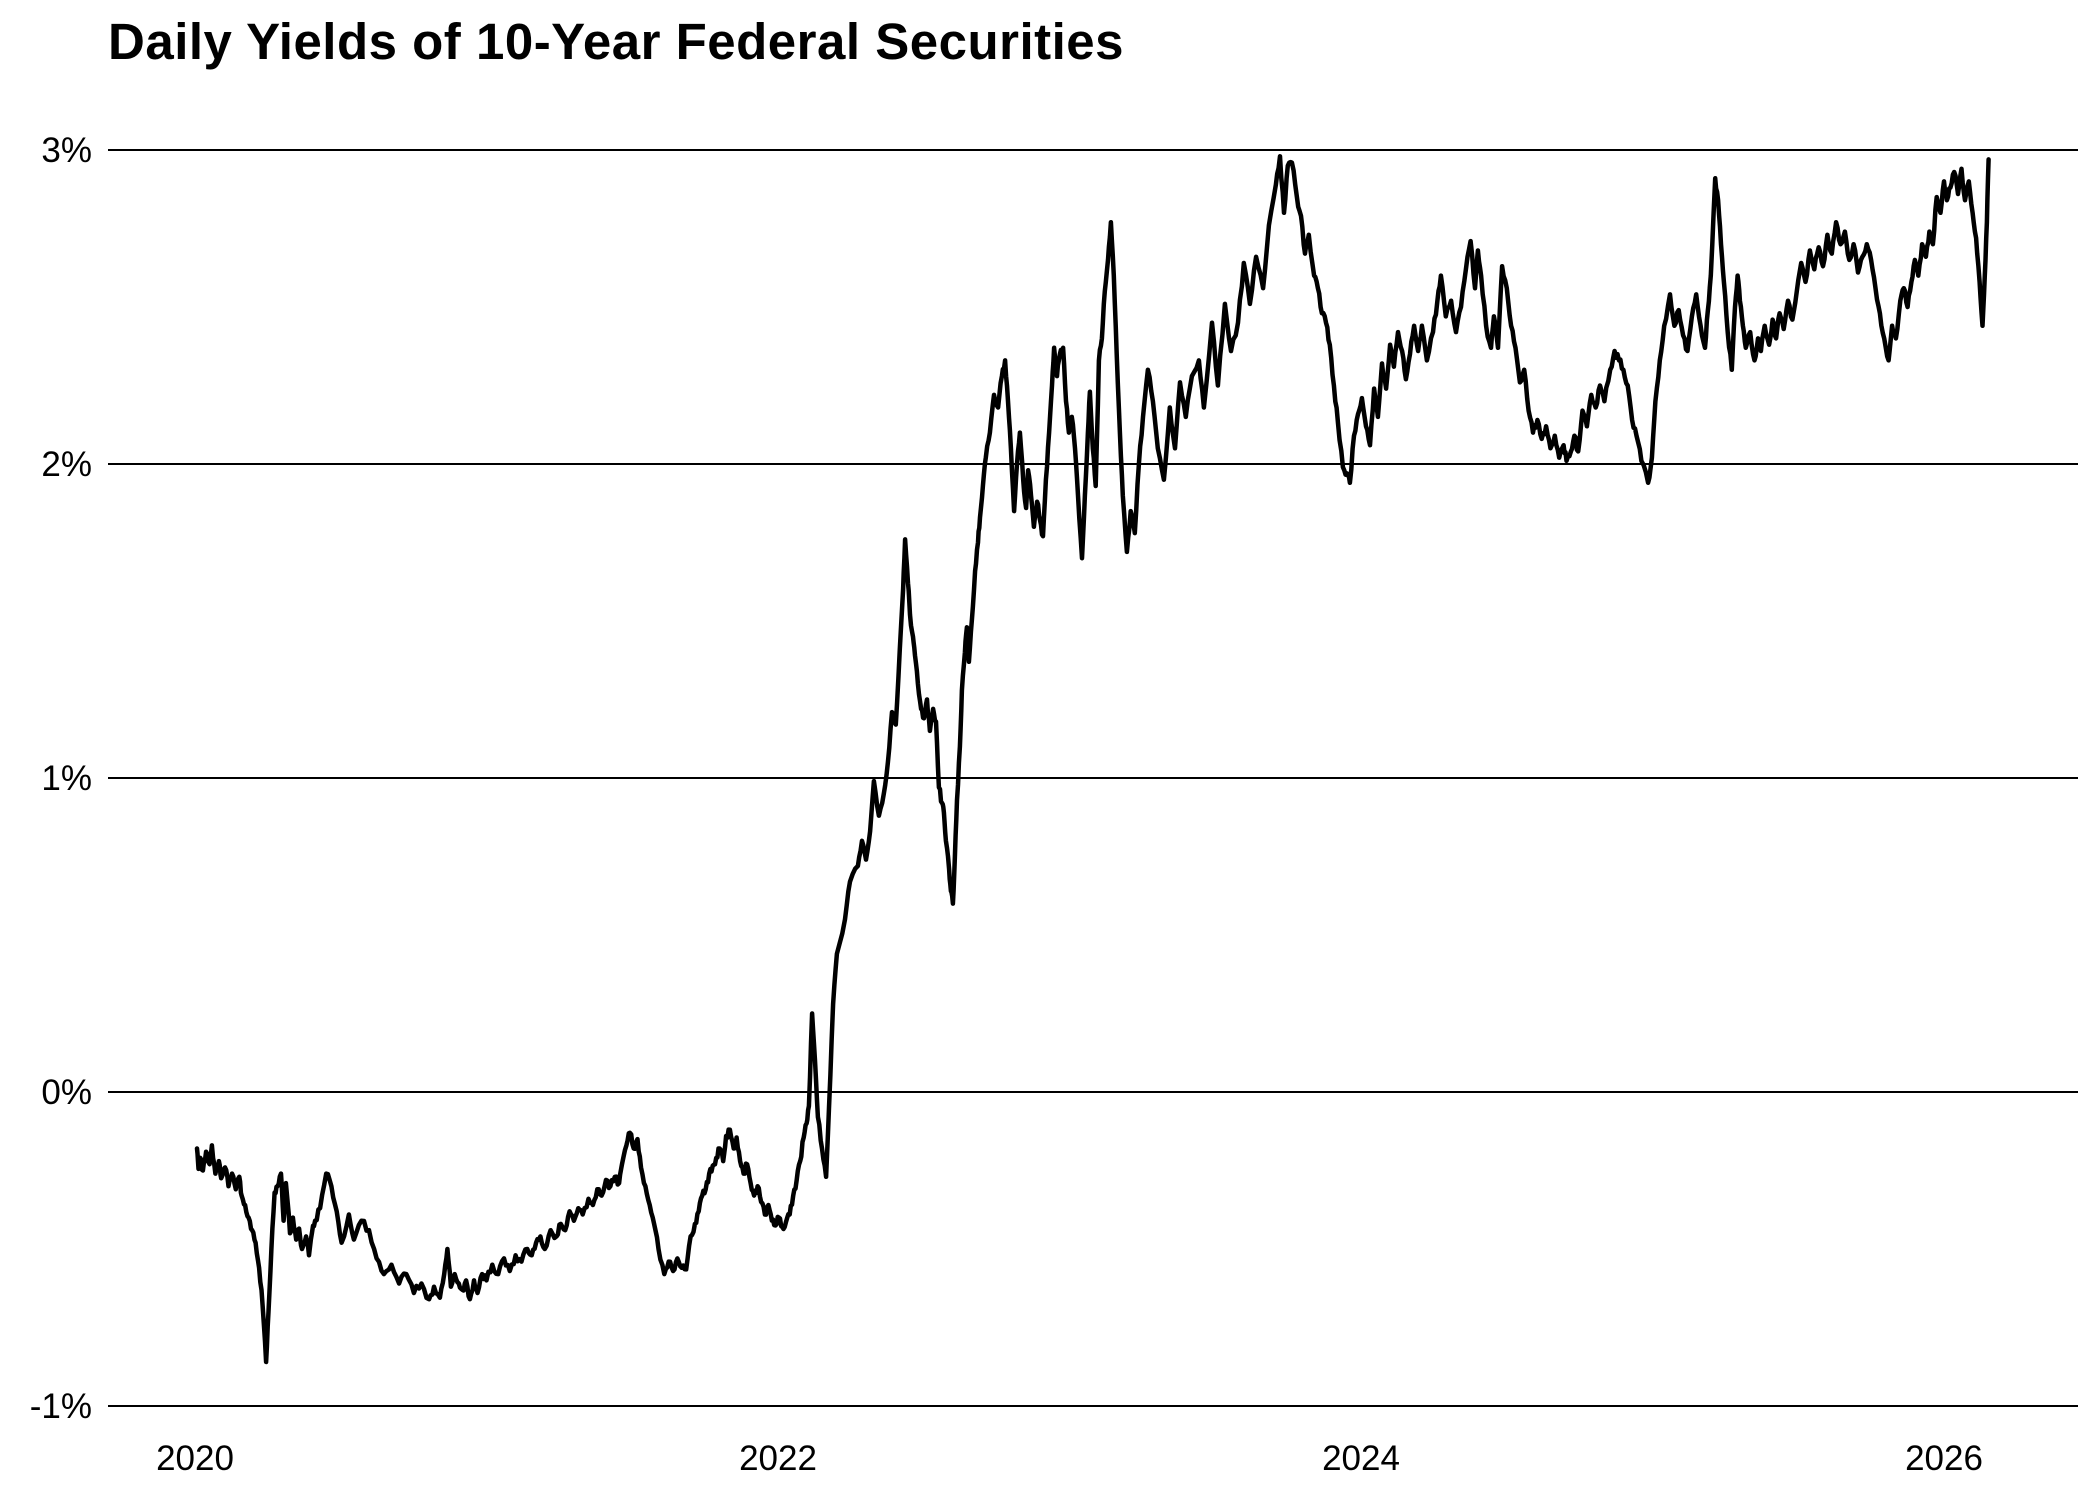 The height and width of the screenshot is (1500, 2100). I want to click on x-axis-label-2022: 2022, so click(778, 1458).